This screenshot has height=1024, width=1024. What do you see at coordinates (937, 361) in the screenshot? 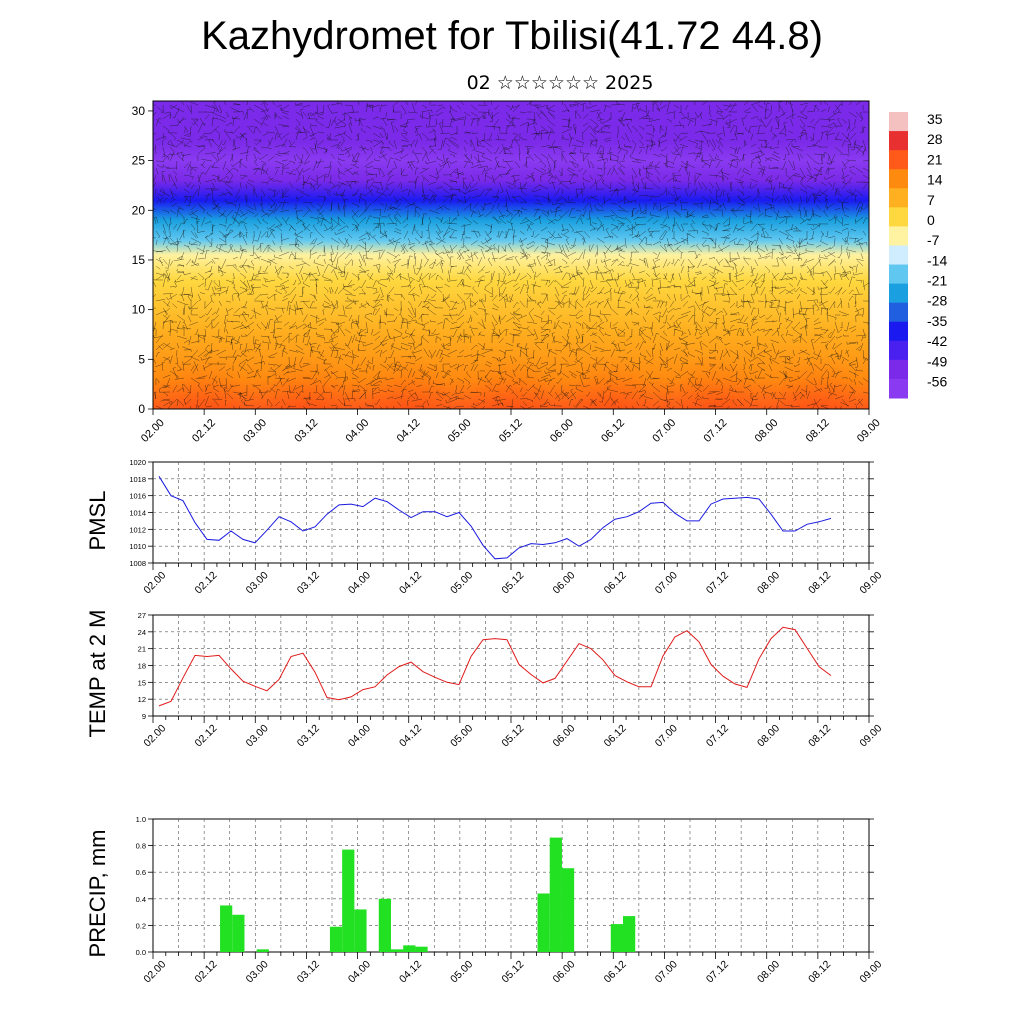
I see `colorbar-label: -49` at bounding box center [937, 361].